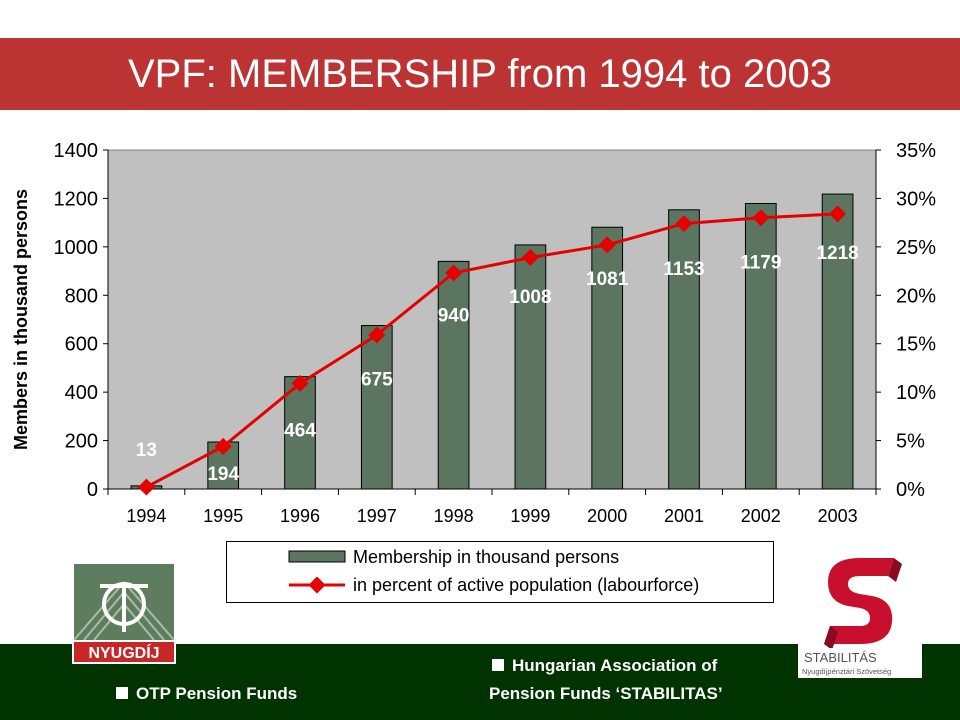 The width and height of the screenshot is (960, 720). What do you see at coordinates (377, 516) in the screenshot?
I see `x-tick-label: 1997` at bounding box center [377, 516].